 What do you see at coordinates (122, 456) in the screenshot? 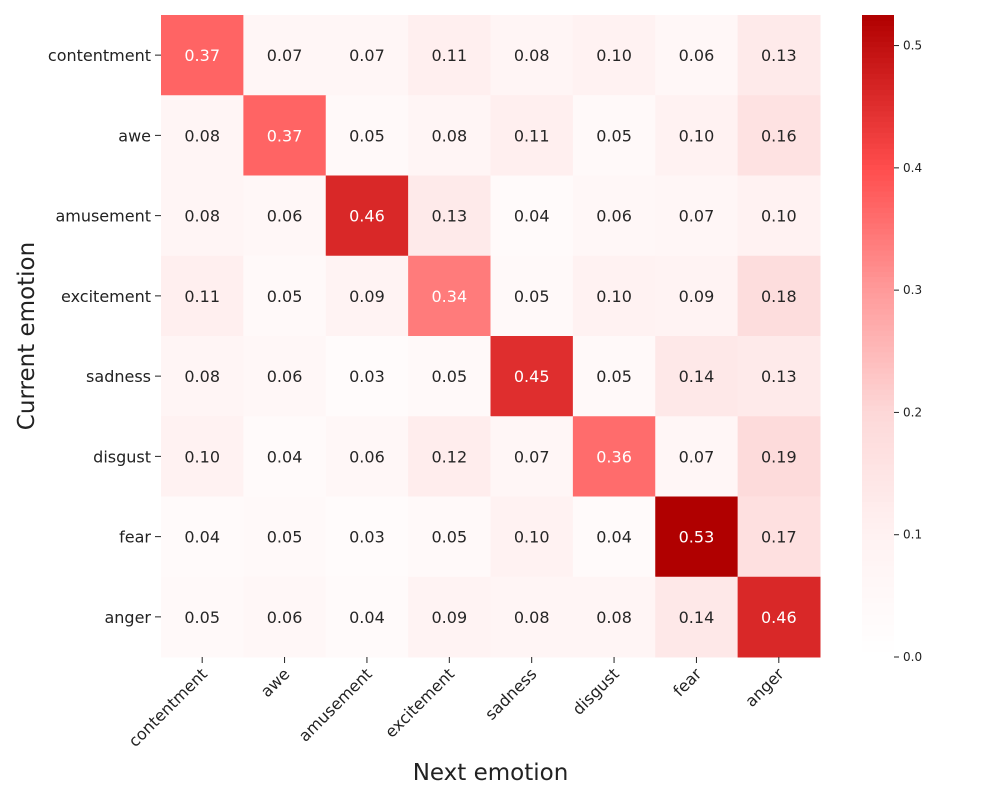
I see `y-tick-label: disgust` at bounding box center [122, 456].